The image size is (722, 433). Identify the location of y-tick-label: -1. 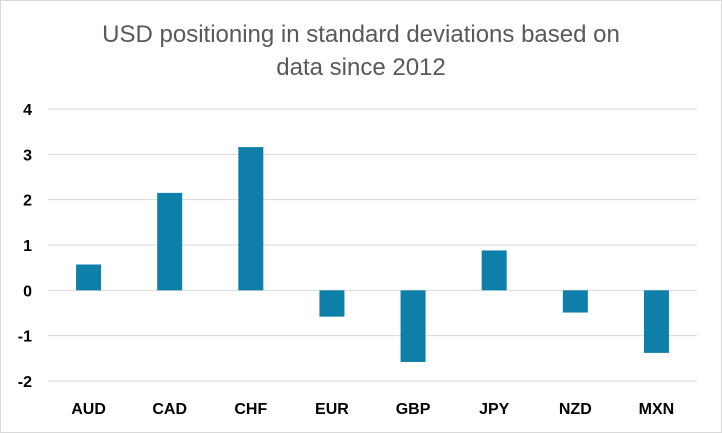
(25, 337).